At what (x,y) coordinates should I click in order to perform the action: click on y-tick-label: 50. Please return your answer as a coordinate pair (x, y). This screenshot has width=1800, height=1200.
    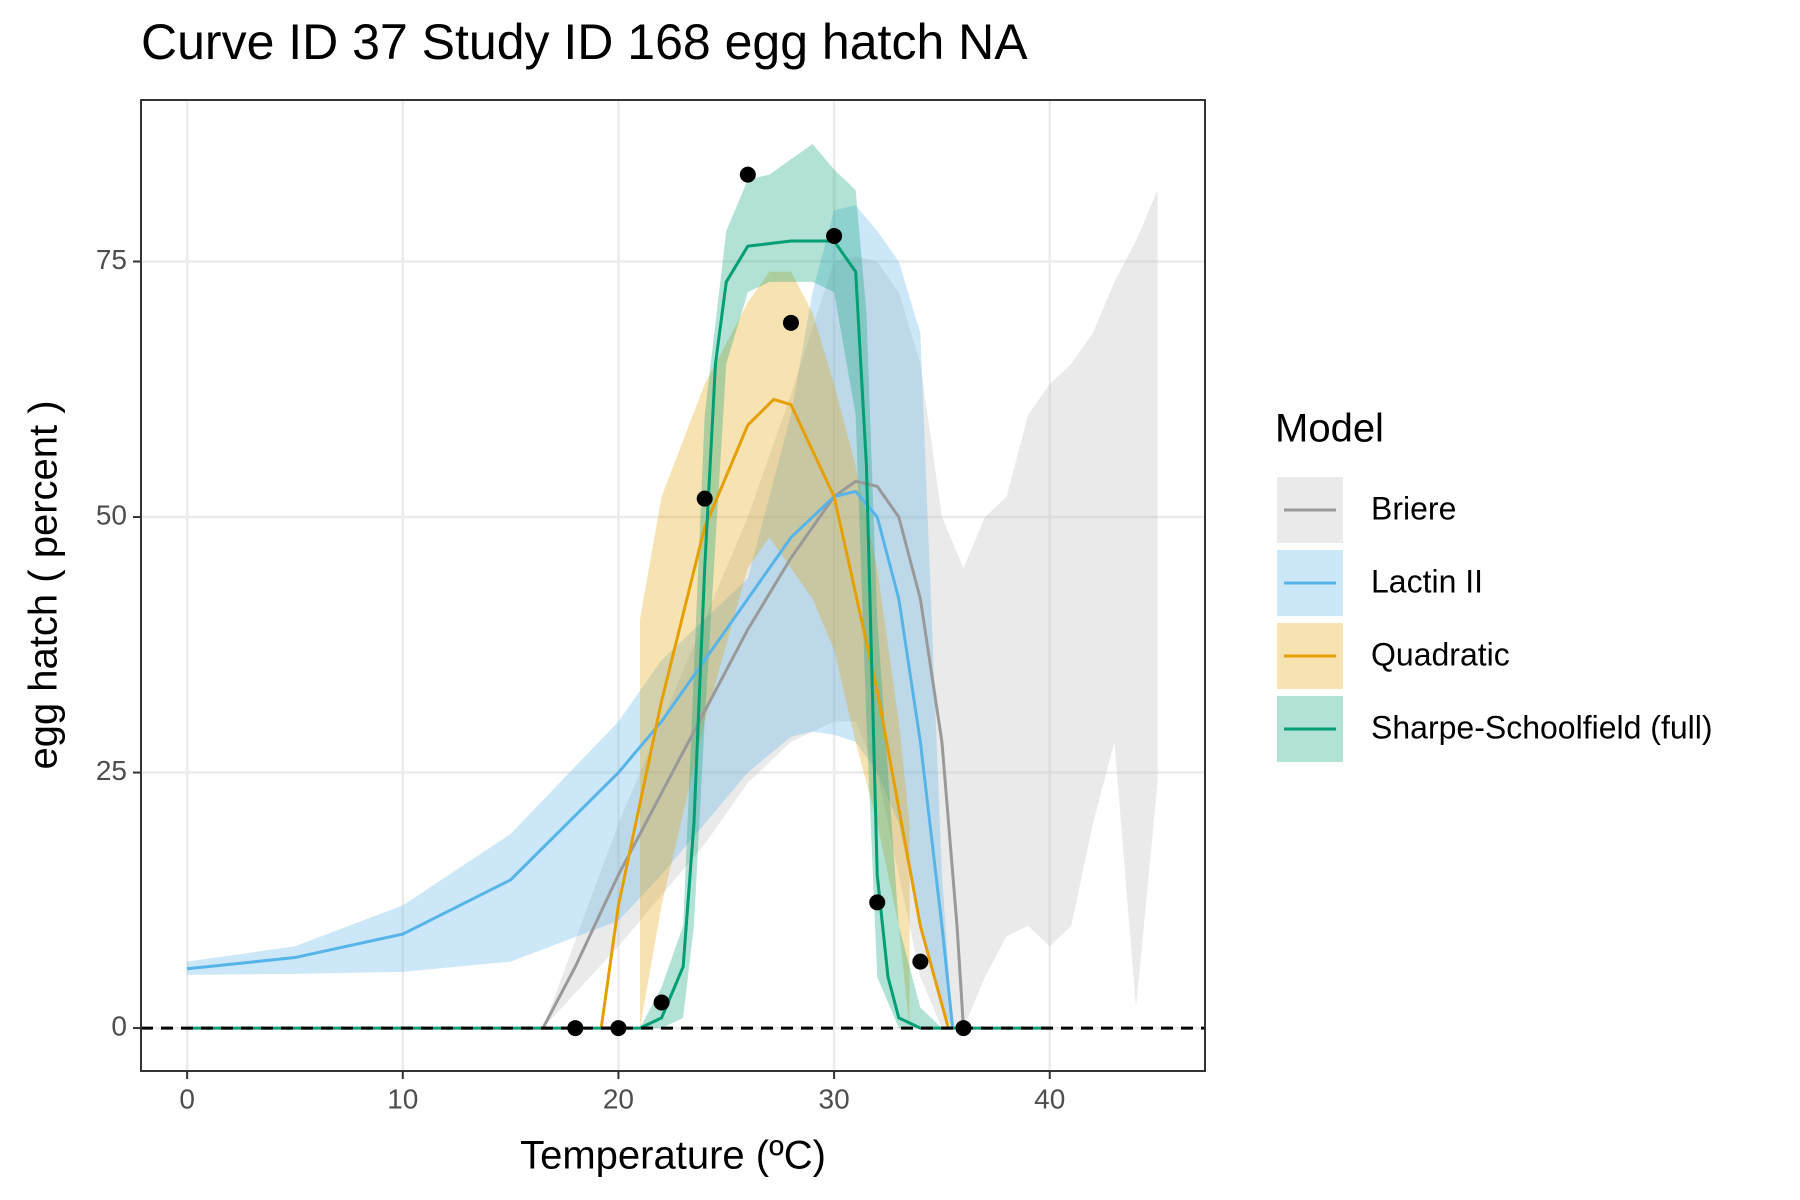
    Looking at the image, I should click on (111, 514).